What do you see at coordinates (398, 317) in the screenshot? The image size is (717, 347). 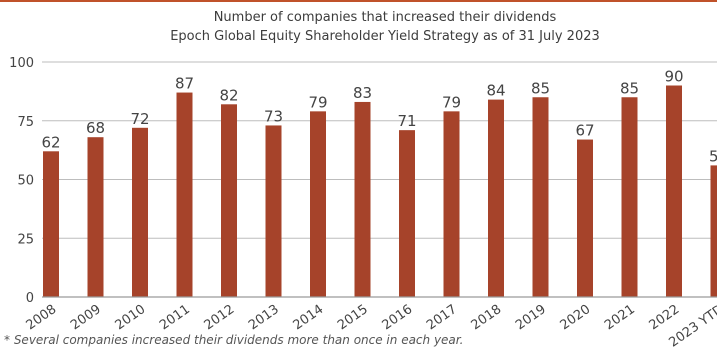 I see `x-tick-label: 2016` at bounding box center [398, 317].